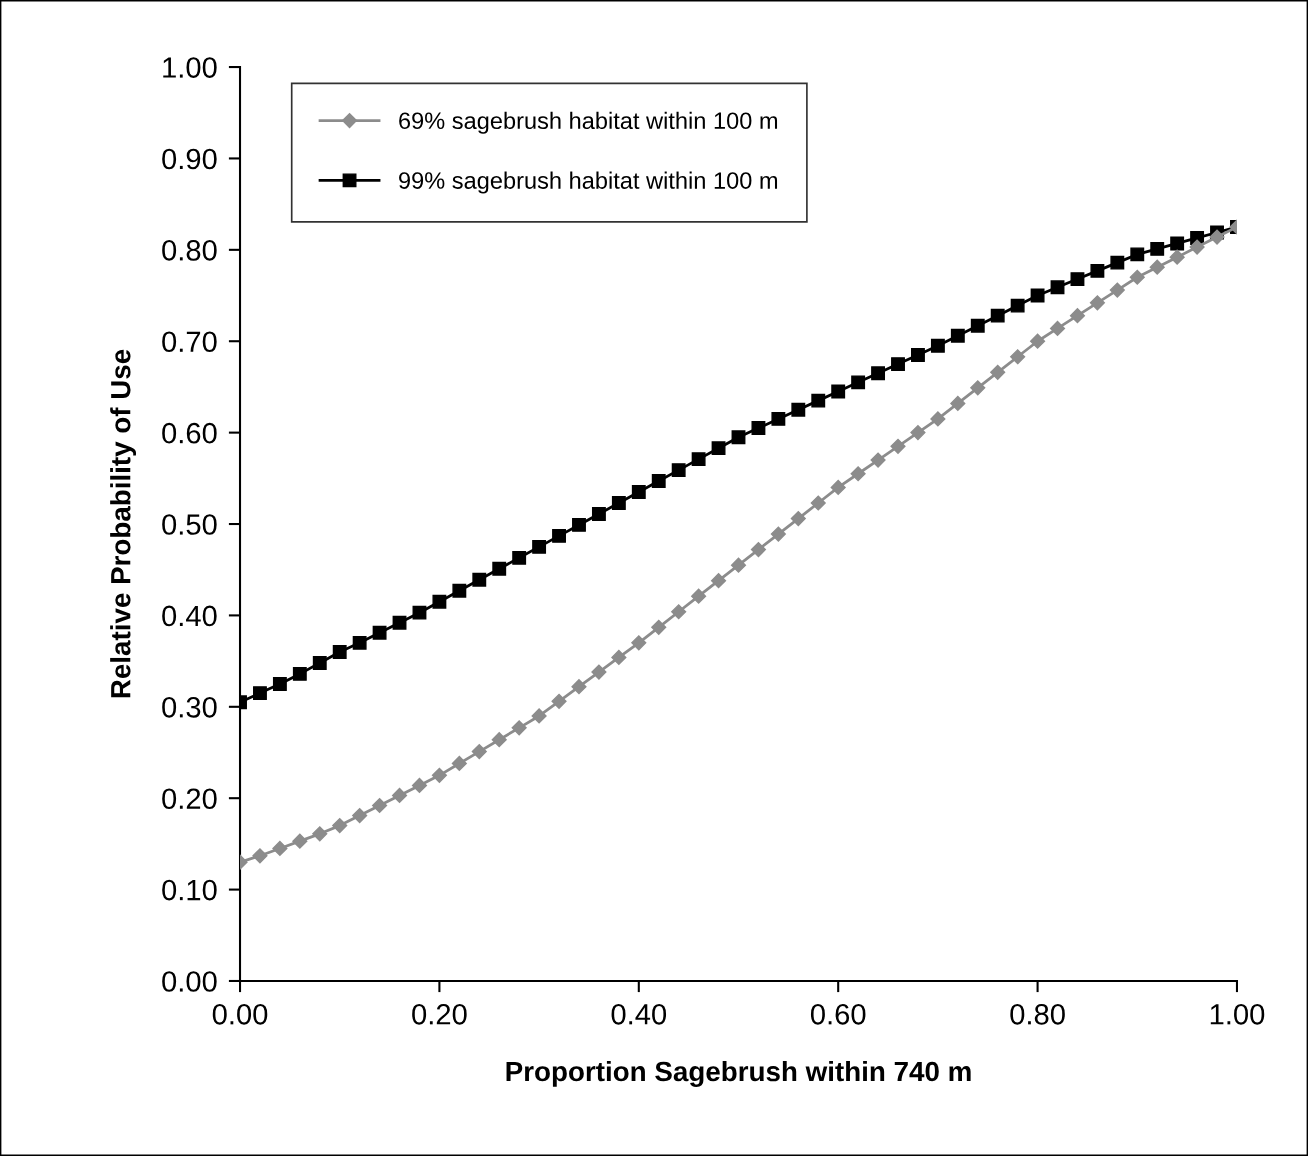 The width and height of the screenshot is (1308, 1156). What do you see at coordinates (189, 890) in the screenshot?
I see `y-tick-label: 0.10` at bounding box center [189, 890].